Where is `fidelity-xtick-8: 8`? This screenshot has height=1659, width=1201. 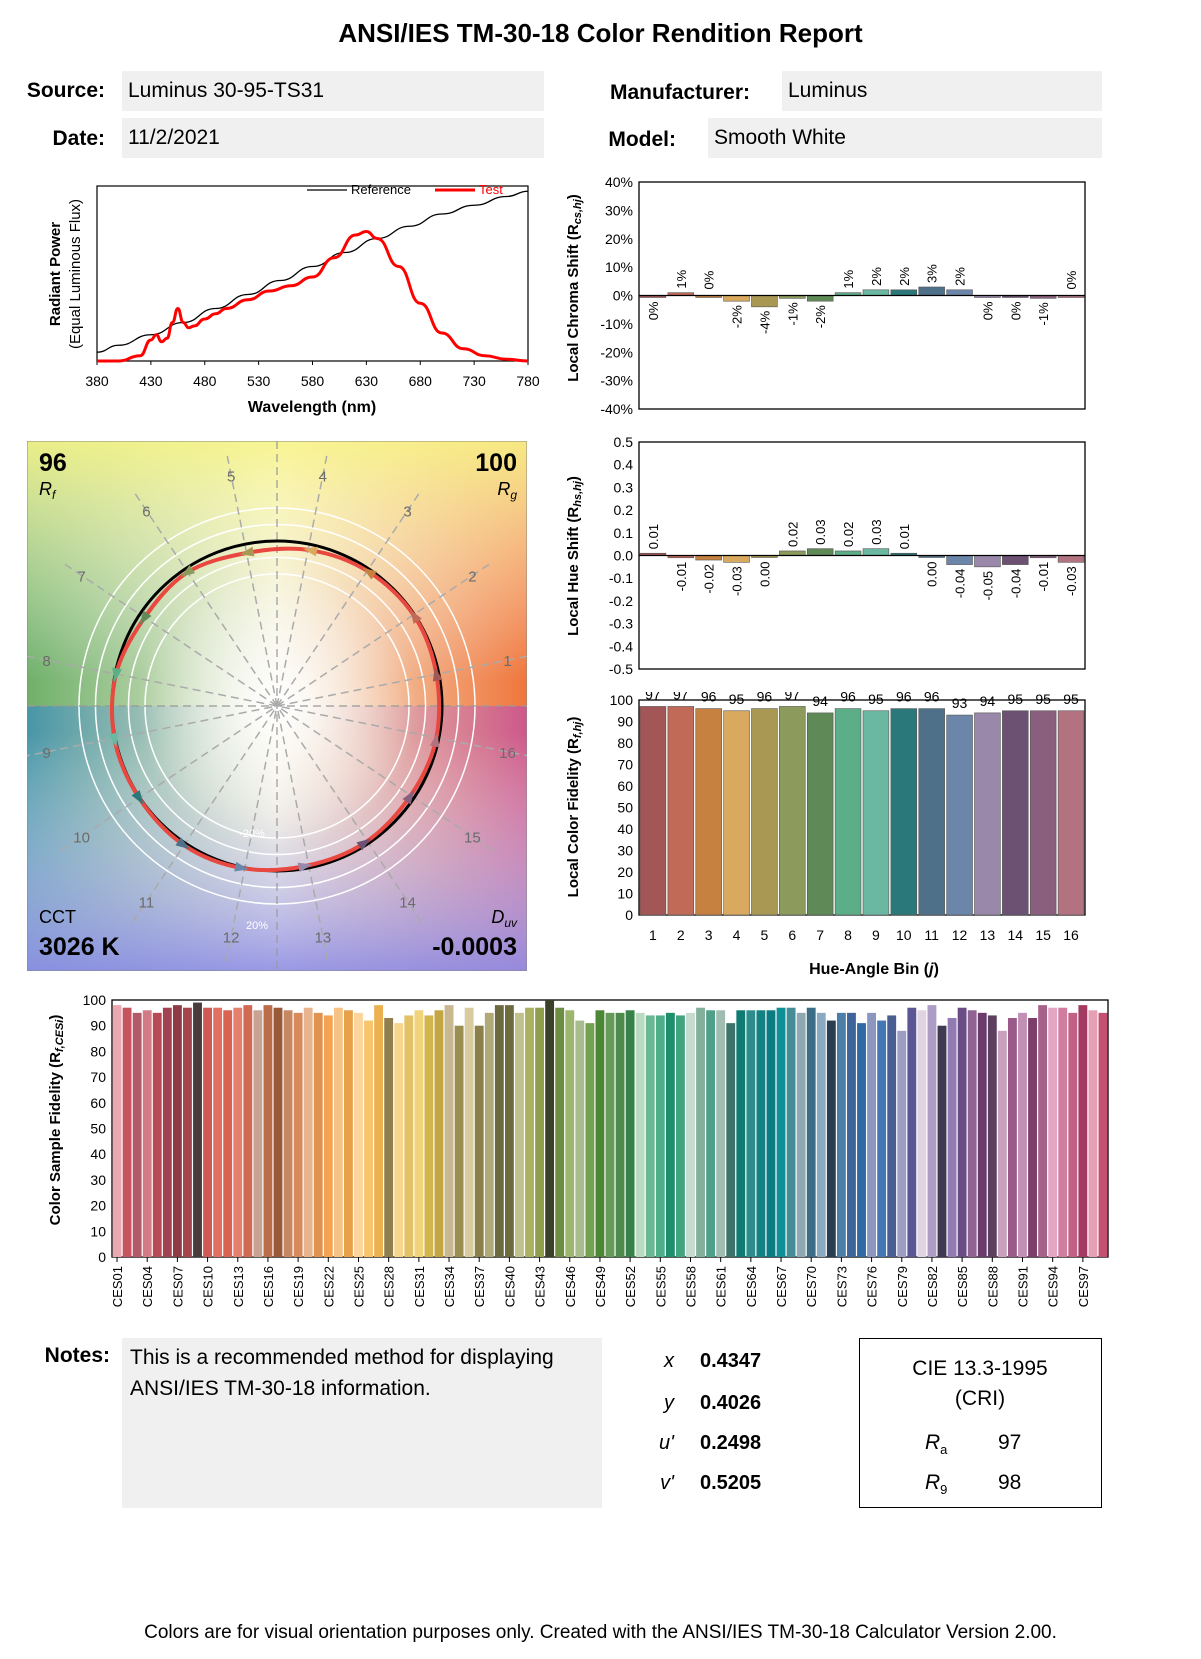
fidelity-xtick-8: 8 is located at coordinates (848, 935).